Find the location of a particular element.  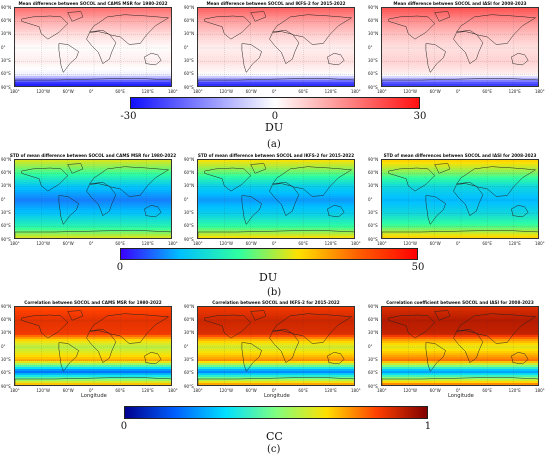

colorbar is located at coordinates (276, 412).